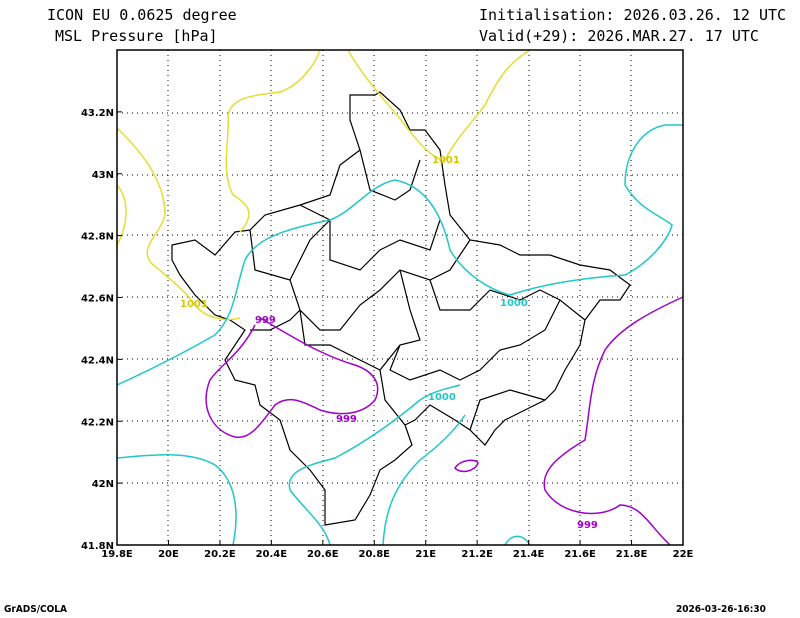 Image resolution: width=800 pixels, height=618 pixels. Describe the element at coordinates (613, 421) in the screenshot. I see `contour-999-b` at that location.